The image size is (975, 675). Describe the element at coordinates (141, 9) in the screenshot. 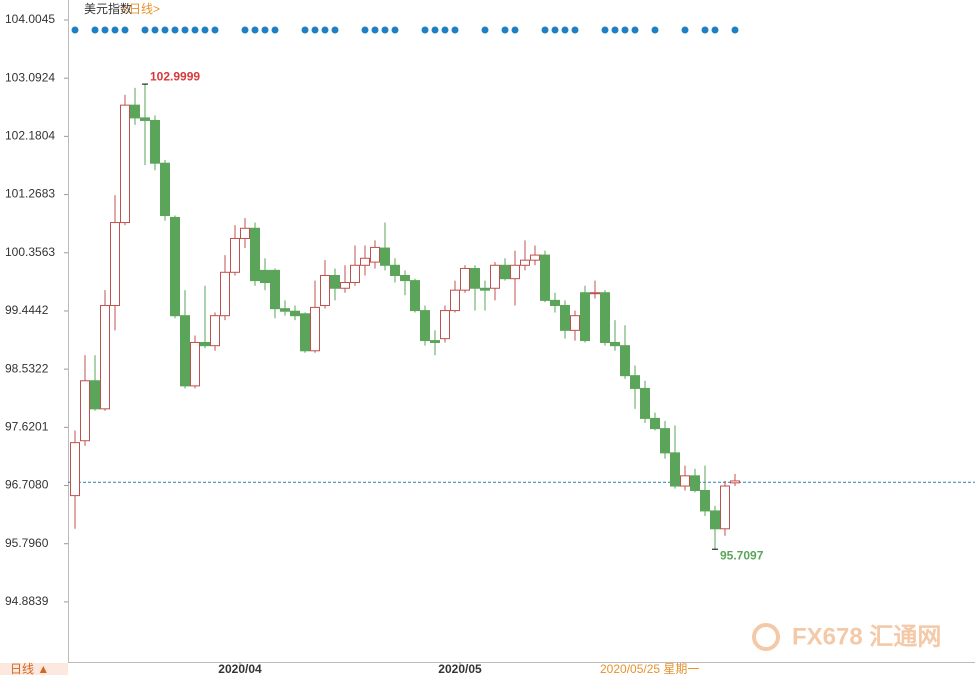

I see `chart-subtitle: <日线>` at that location.